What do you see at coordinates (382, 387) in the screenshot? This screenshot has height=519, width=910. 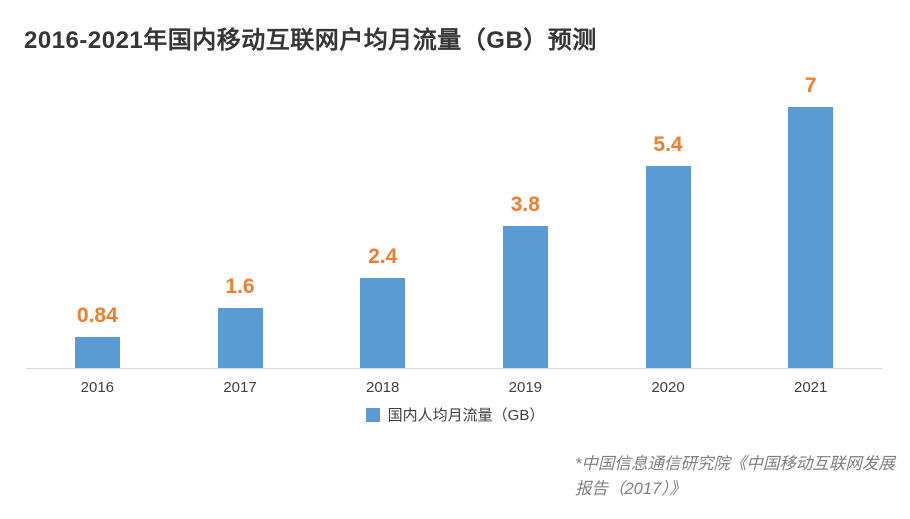 I see `x-axis-label-2018: 2018` at bounding box center [382, 387].